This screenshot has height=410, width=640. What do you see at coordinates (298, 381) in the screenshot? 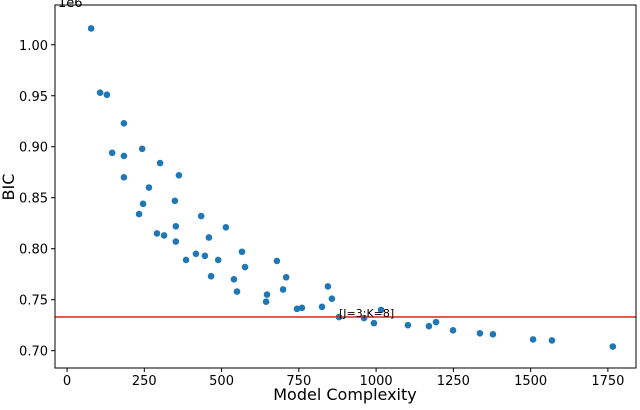
I see `x-tick-label: 750` at bounding box center [298, 381].